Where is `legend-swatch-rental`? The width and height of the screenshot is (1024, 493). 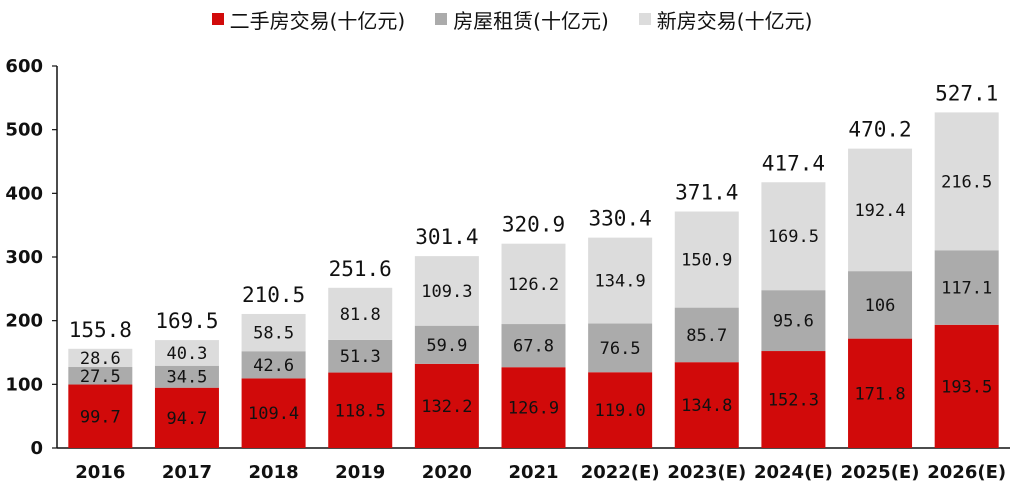
legend-swatch-rental is located at coordinates (441, 19).